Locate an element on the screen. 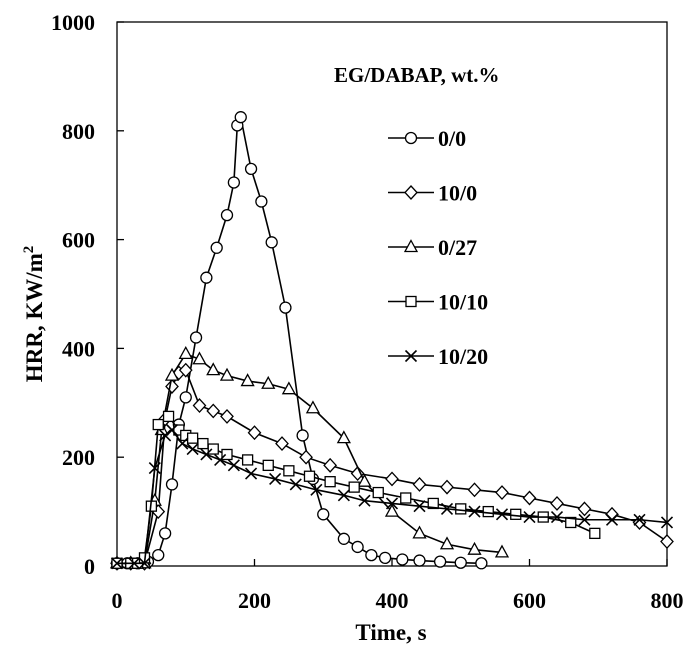 The image size is (692, 651). legend-item: 10/20 is located at coordinates (438, 356).